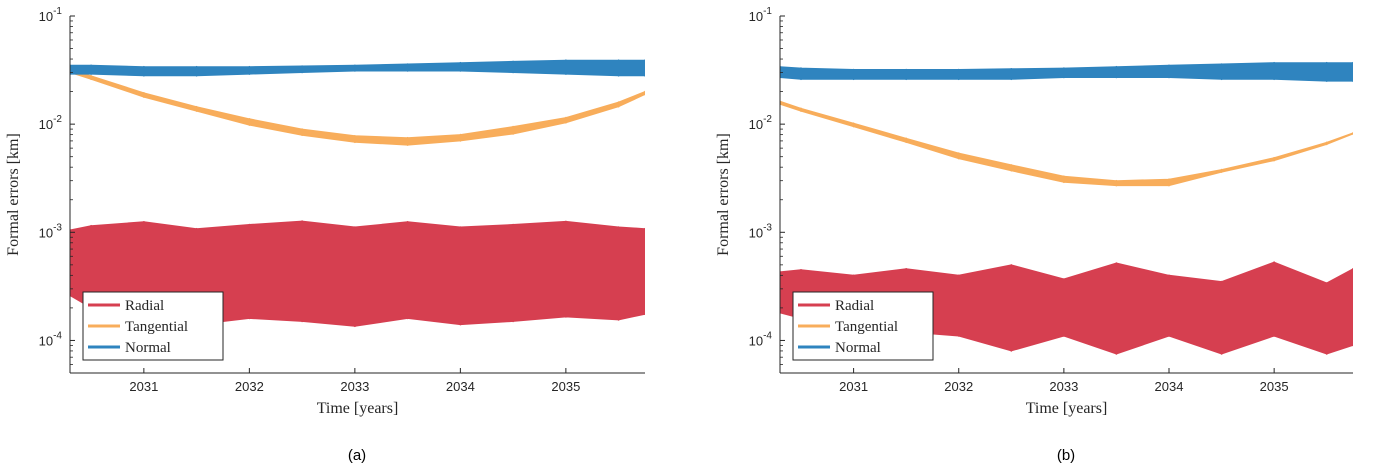 This screenshot has width=1374, height=473. What do you see at coordinates (358, 408) in the screenshot?
I see `x-axis-label: Time [years]` at bounding box center [358, 408].